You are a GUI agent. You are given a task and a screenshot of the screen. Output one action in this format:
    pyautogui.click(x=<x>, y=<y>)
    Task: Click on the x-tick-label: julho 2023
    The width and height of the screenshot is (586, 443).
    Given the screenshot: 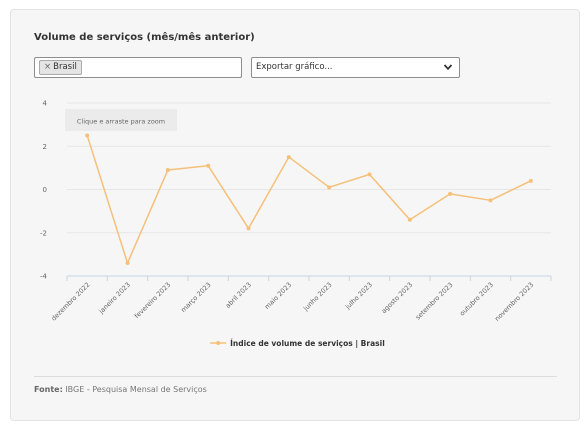 What is the action you would take?
    pyautogui.click(x=358, y=296)
    